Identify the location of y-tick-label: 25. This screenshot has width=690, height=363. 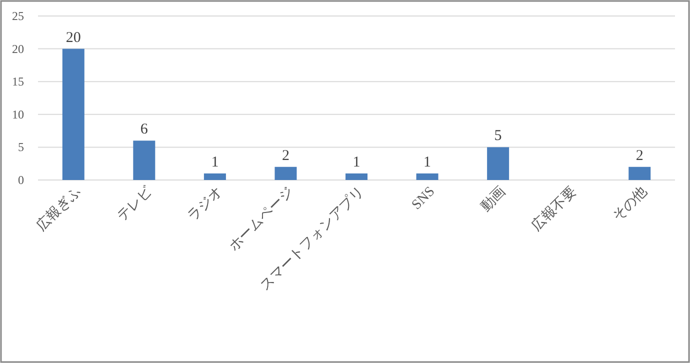
(18, 16).